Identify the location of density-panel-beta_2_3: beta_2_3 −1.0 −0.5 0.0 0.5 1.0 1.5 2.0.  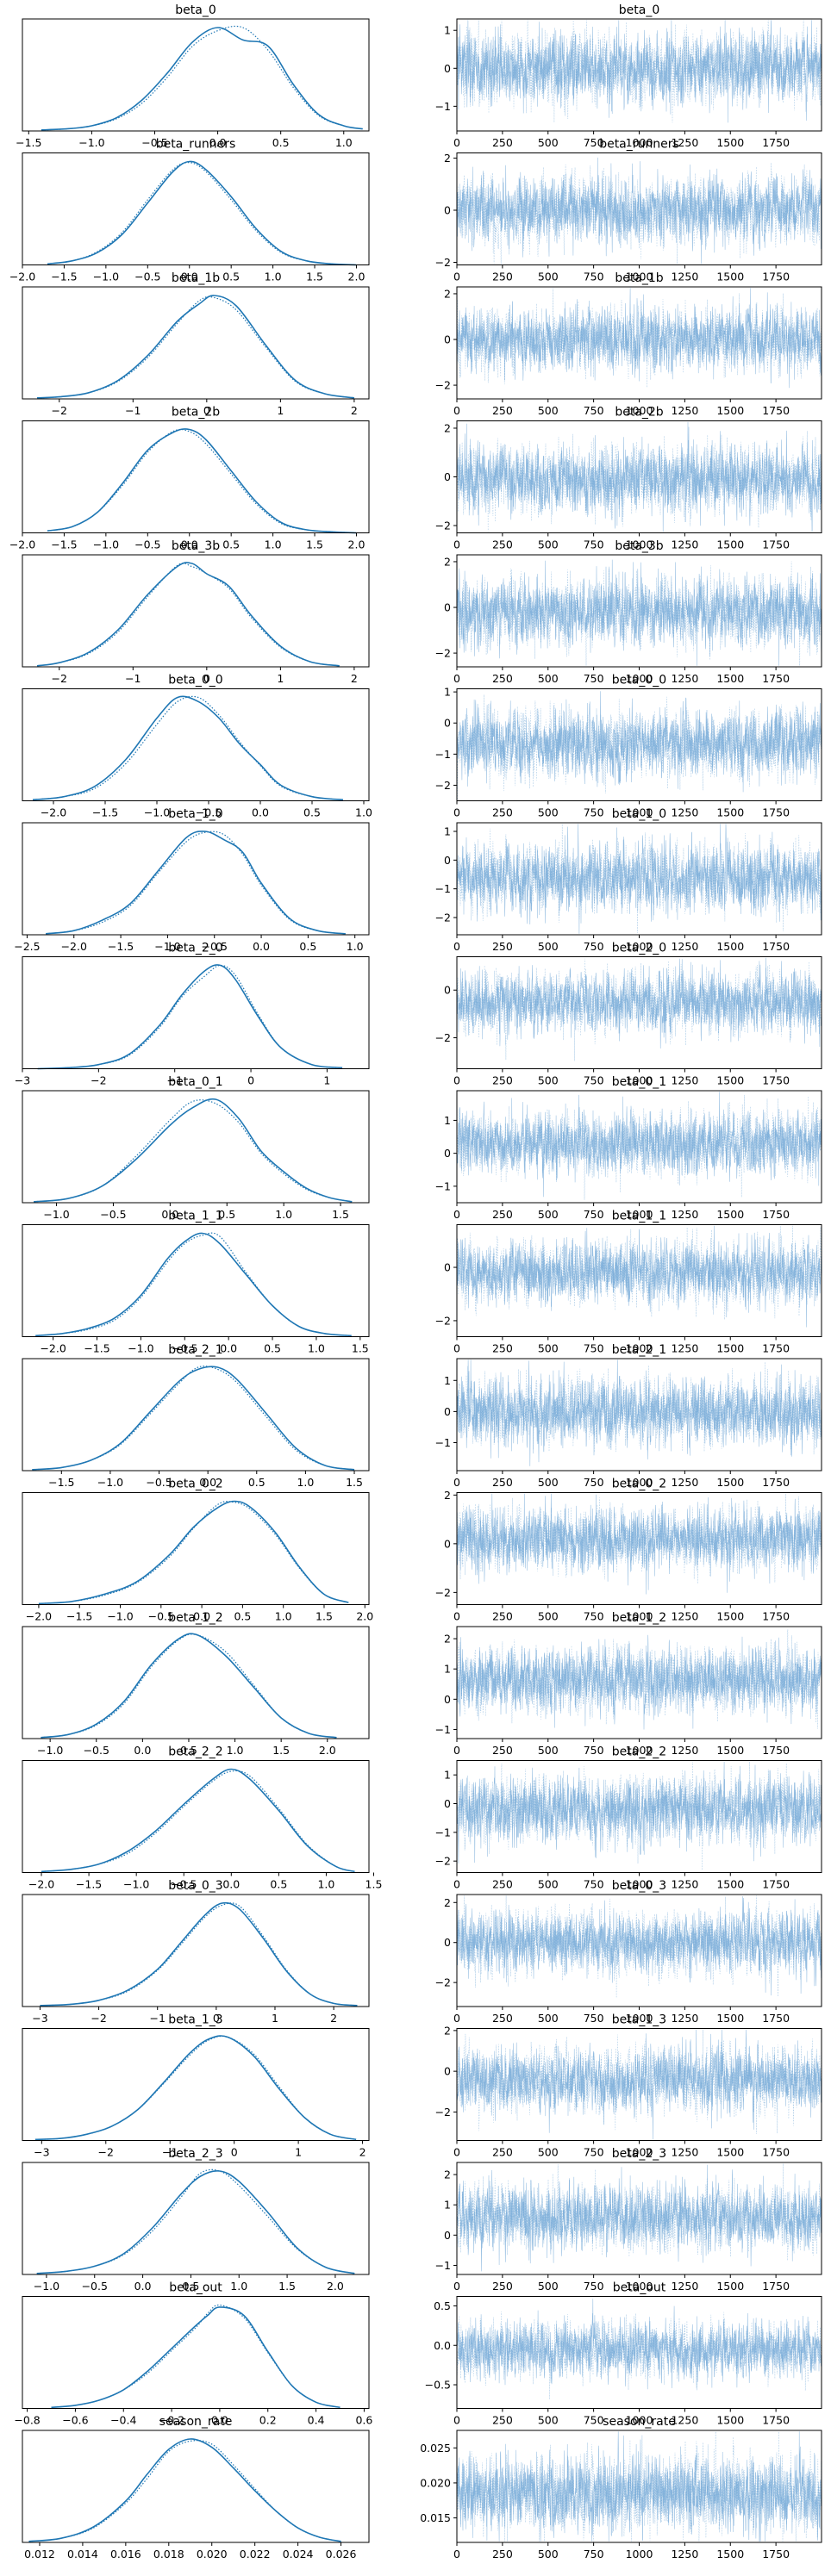
(196, 2220).